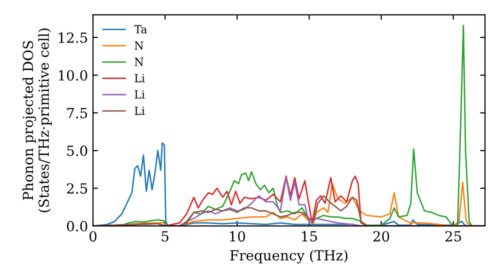 The image size is (500, 280). I want to click on y-tick-label: 5.0, so click(77, 151).